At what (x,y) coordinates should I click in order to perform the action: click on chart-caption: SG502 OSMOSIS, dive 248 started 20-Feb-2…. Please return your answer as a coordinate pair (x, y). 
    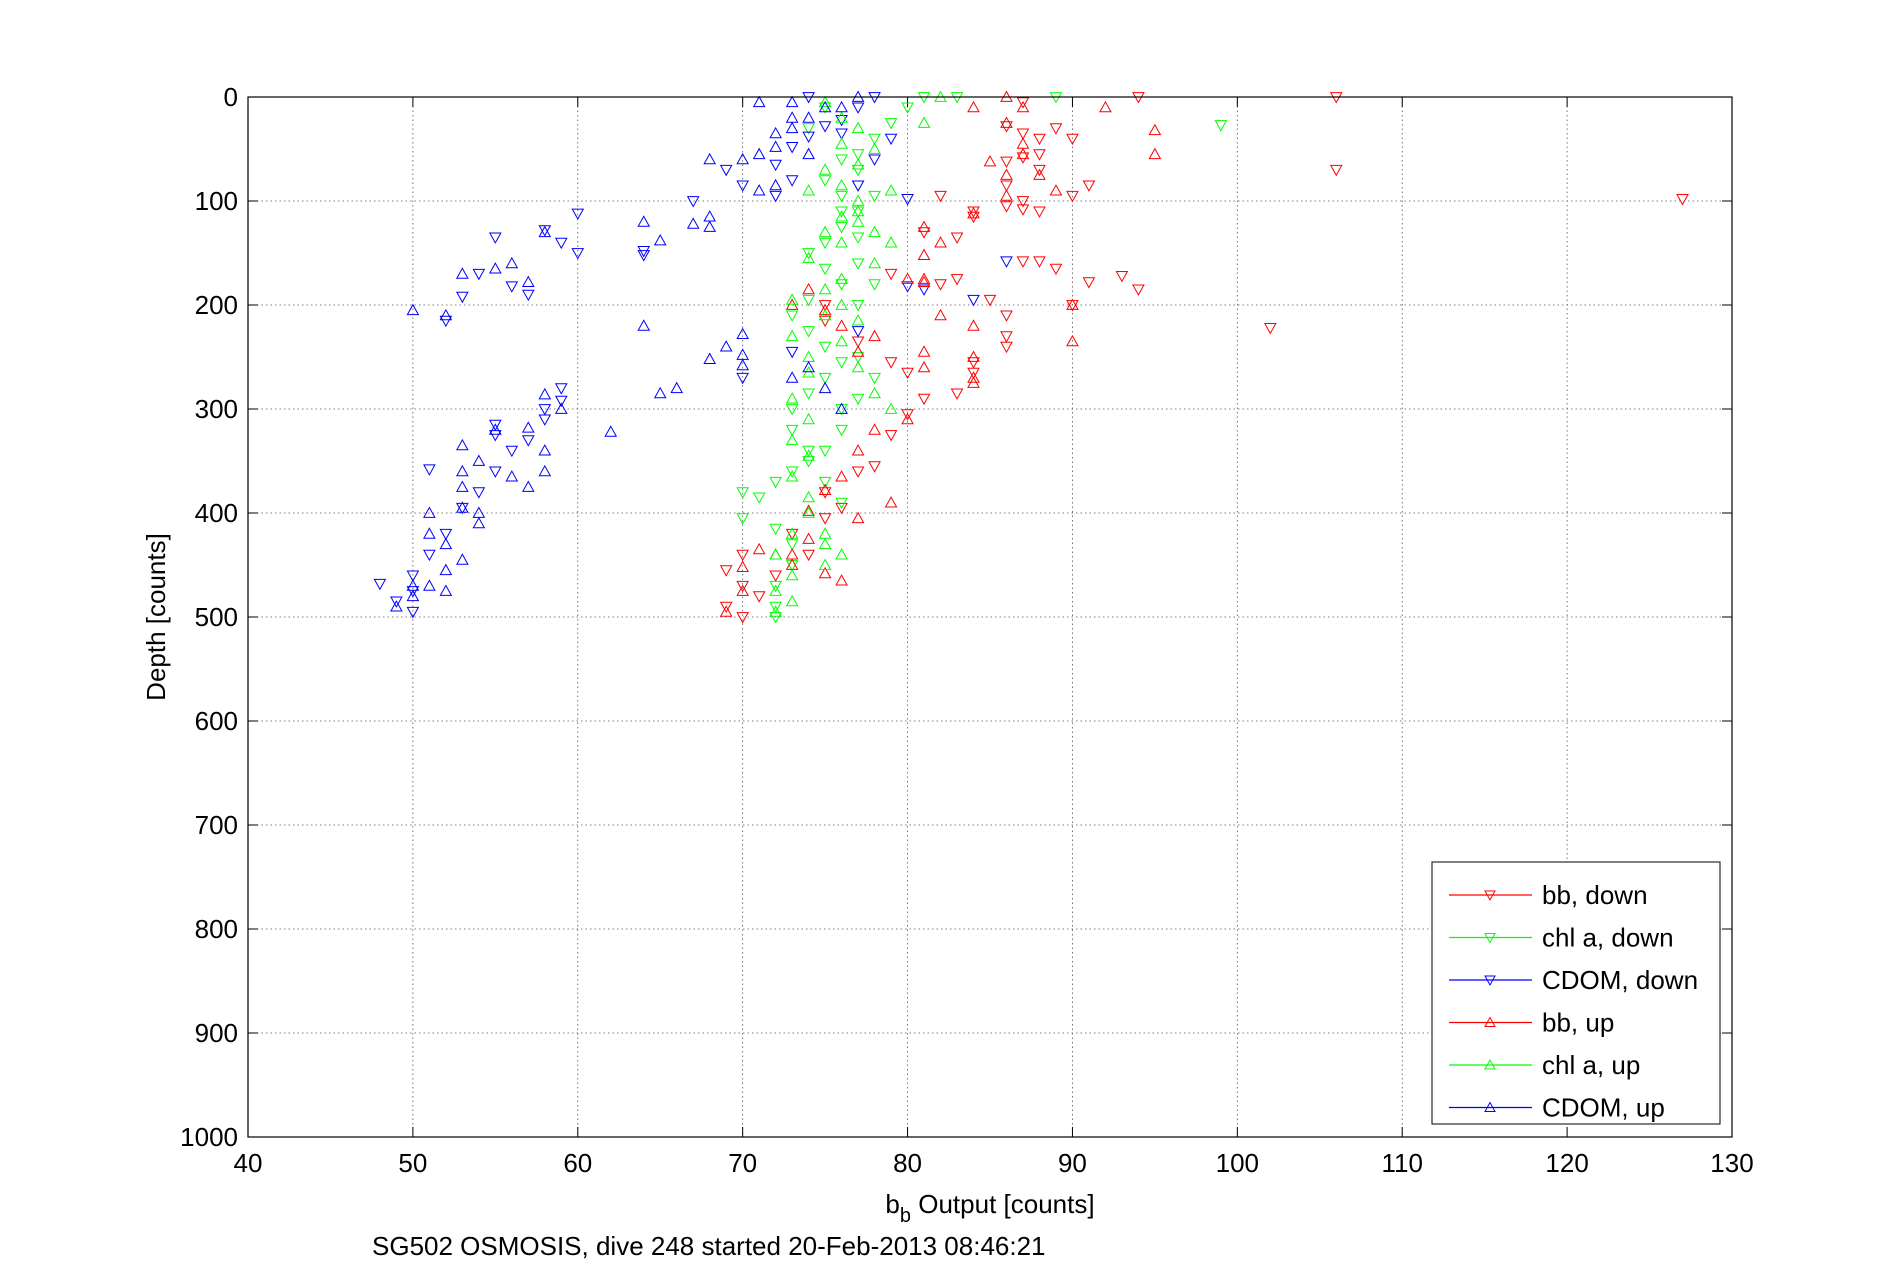
    Looking at the image, I should click on (709, 1246).